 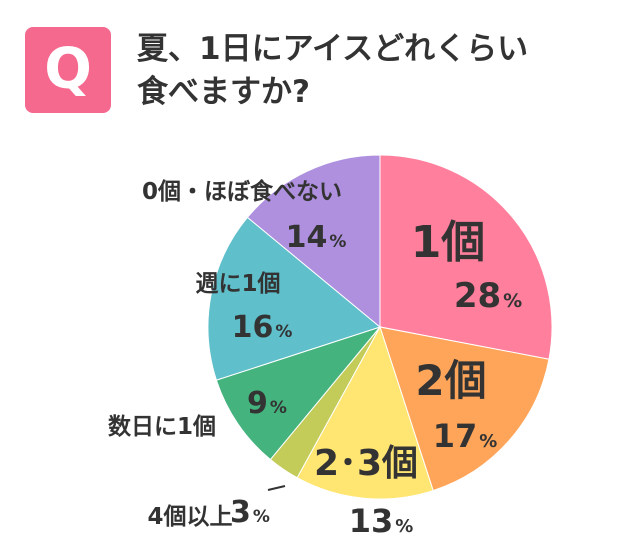 I want to click on question-badge: Q, so click(x=68, y=70).